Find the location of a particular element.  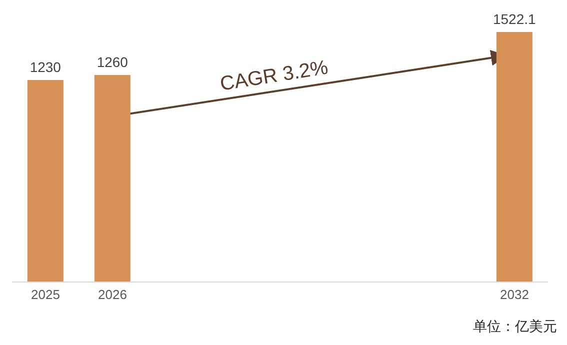

annotation: CAGR 3.2% is located at coordinates (274, 76).